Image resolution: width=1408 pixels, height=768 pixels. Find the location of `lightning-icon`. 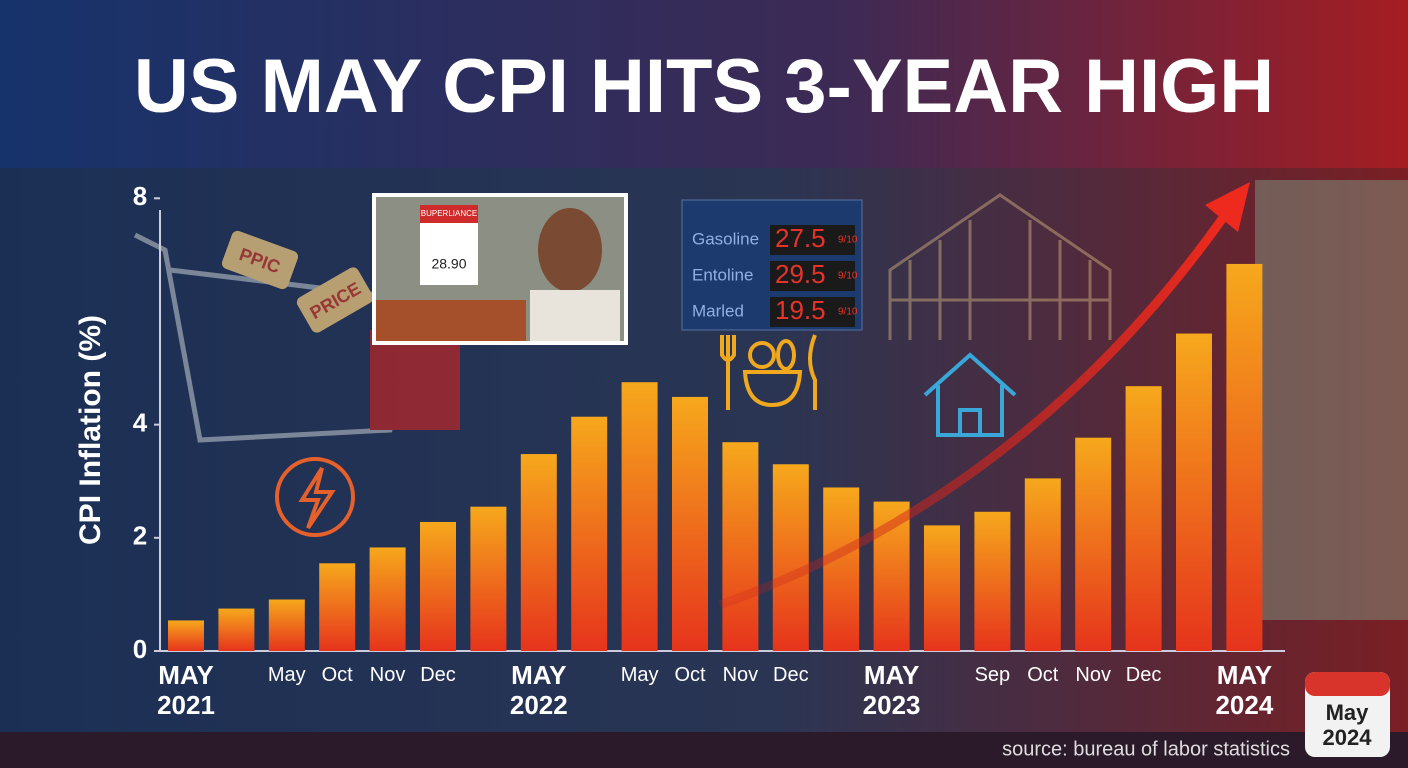

lightning-icon is located at coordinates (315, 497).